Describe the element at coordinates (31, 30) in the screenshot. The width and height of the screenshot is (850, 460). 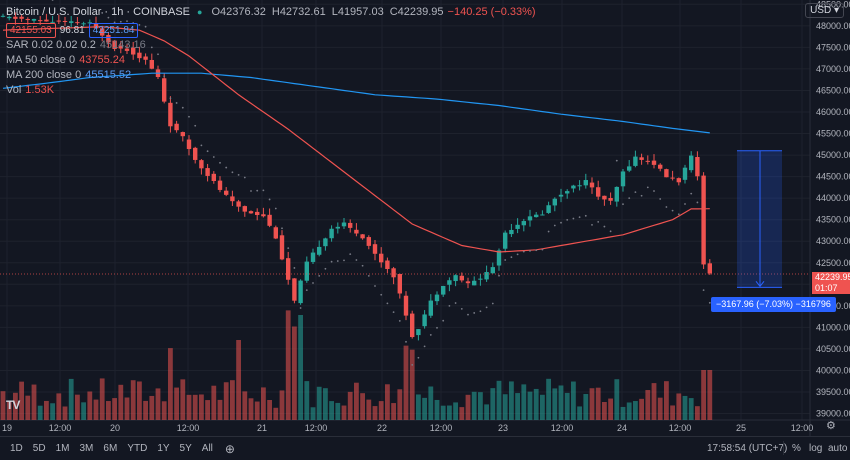
I see `sell-price-button: 42155.03` at that location.